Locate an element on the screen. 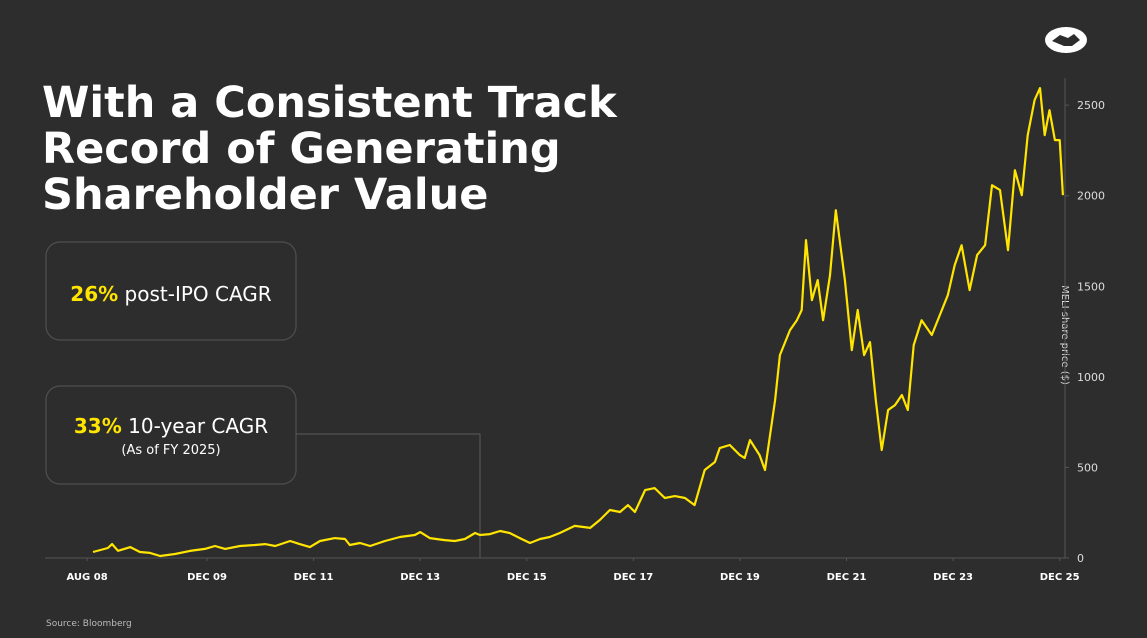  annotation-note: (As of FY 2025) is located at coordinates (170, 450).